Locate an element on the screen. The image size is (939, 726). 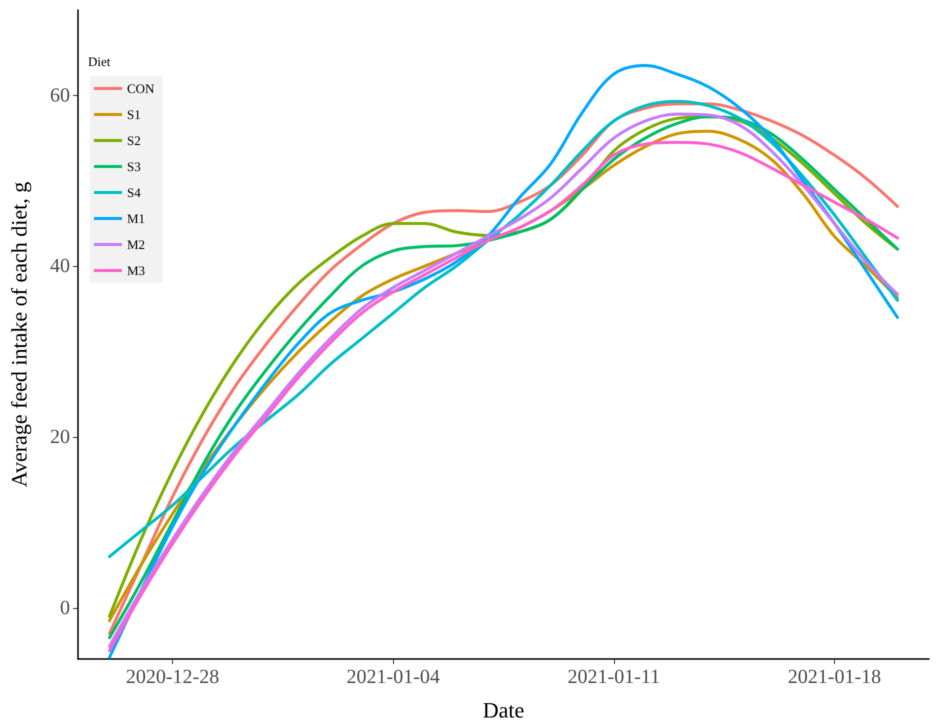
legend-title: Diet is located at coordinates (99, 61).